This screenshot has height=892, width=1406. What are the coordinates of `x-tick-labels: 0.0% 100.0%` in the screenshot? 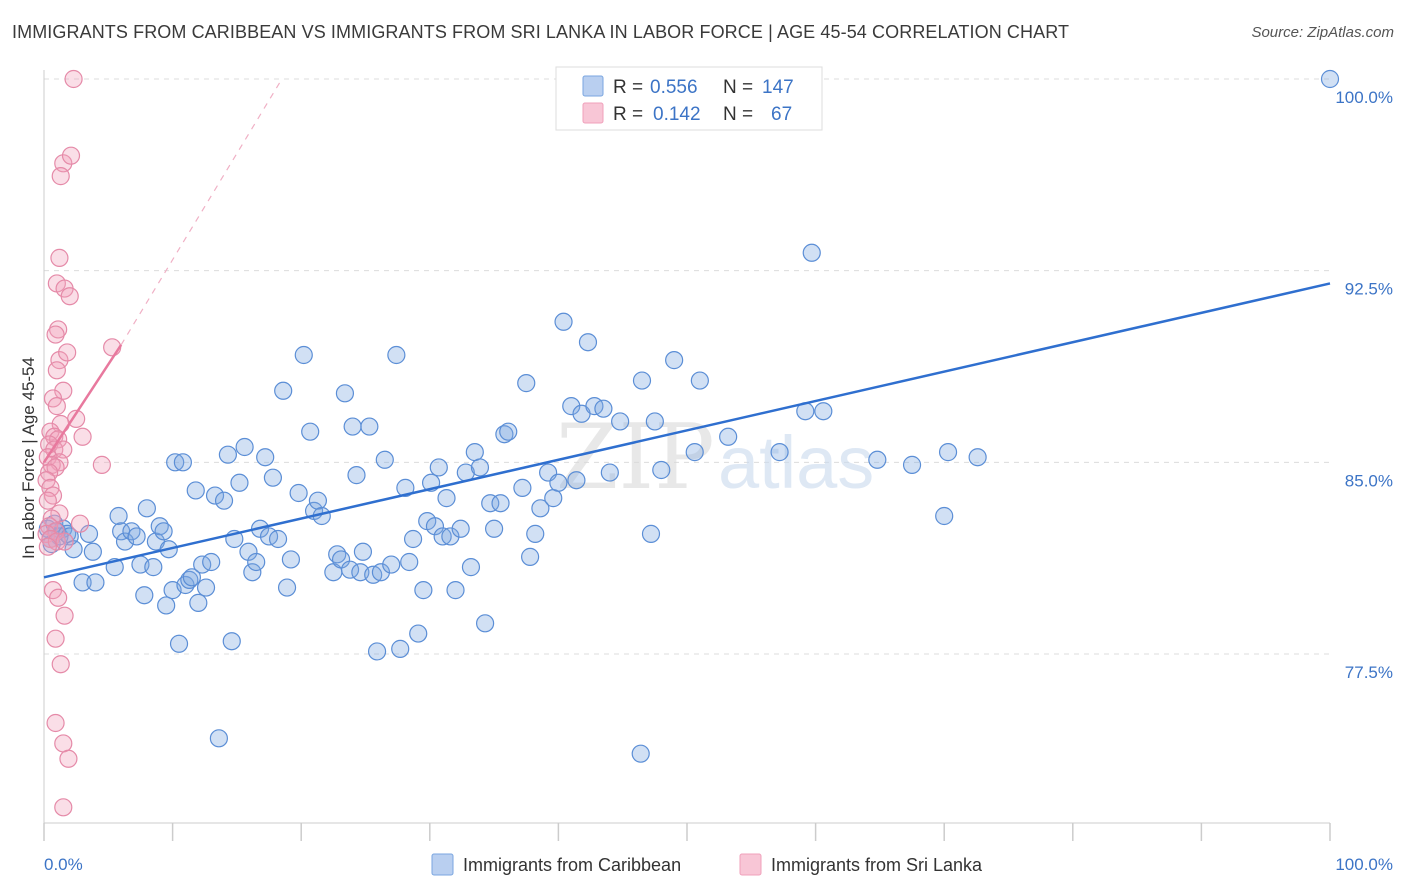 It's located at (718, 864).